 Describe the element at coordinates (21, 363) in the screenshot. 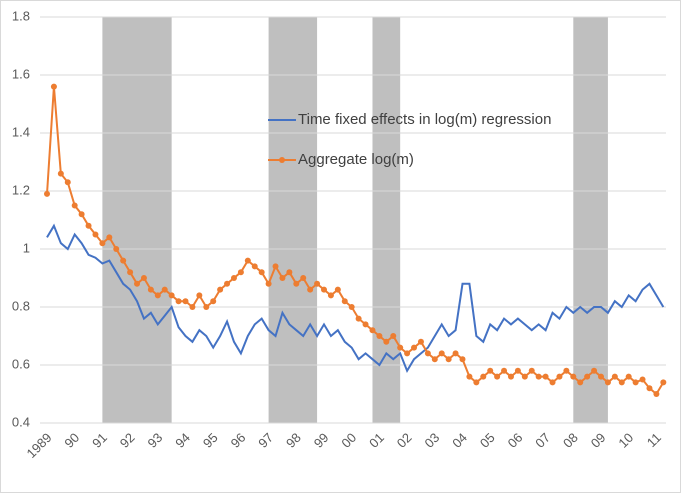

I see `y-tick-label: 0.6` at that location.